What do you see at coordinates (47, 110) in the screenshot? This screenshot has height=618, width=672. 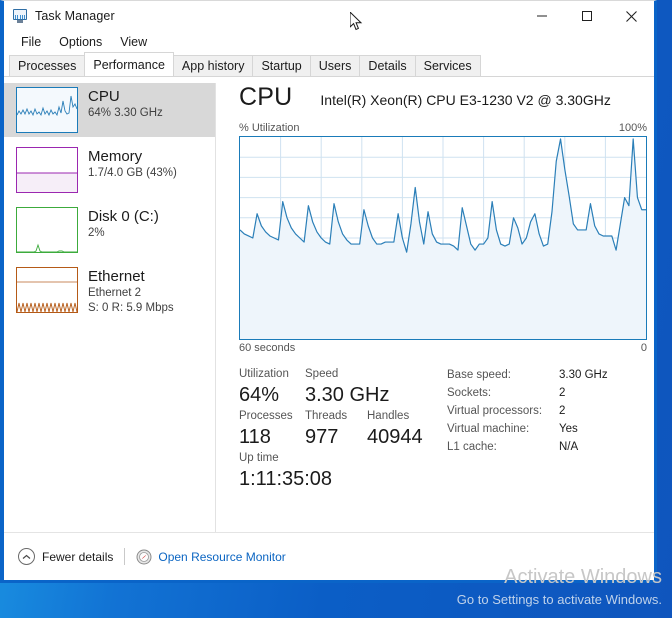 I see `cpu-thumbnail-graph` at bounding box center [47, 110].